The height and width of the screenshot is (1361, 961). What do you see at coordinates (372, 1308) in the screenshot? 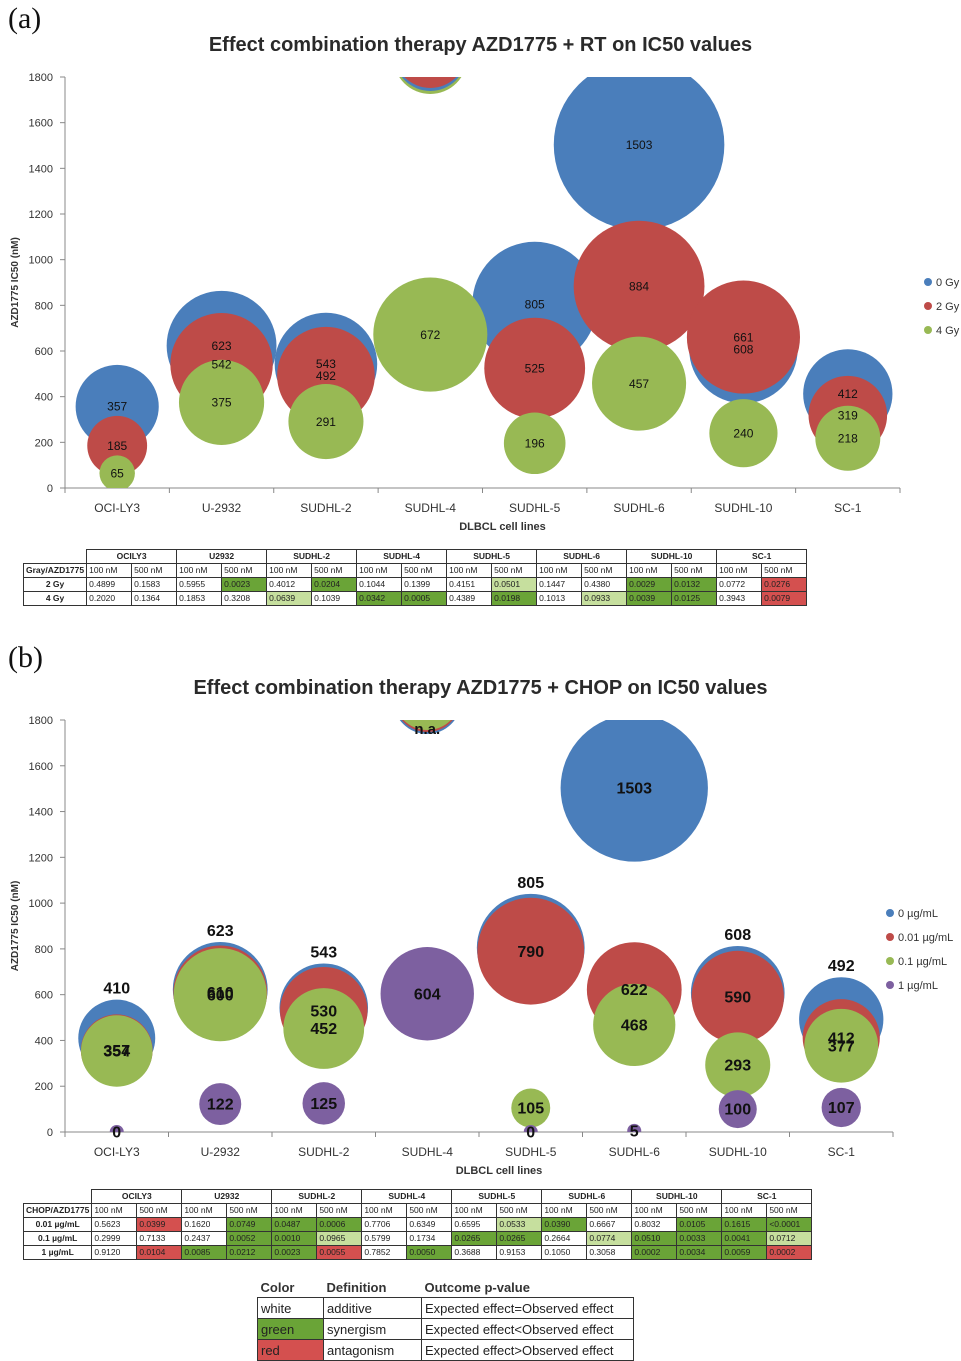
I see `legend-definition: additive` at bounding box center [372, 1308].